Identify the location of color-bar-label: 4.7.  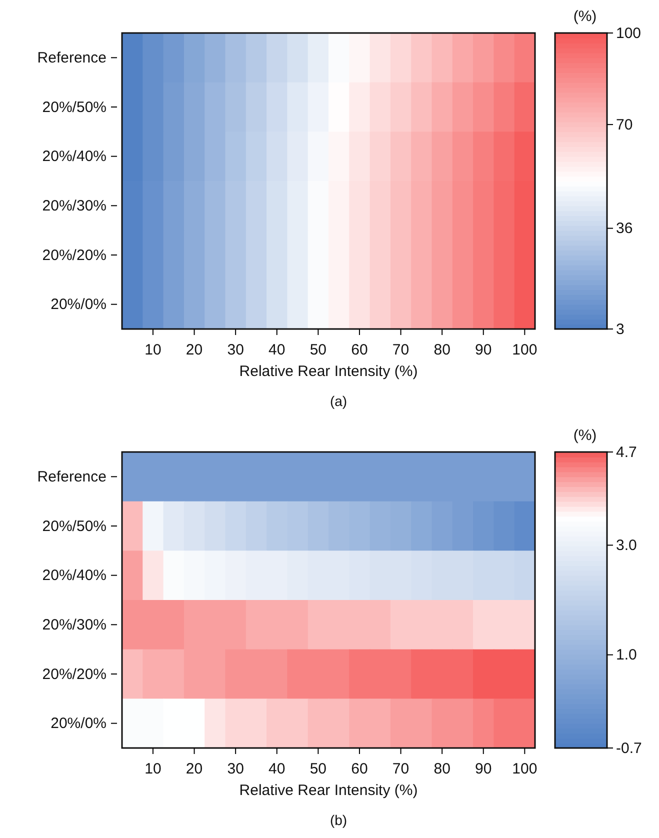
(626, 452).